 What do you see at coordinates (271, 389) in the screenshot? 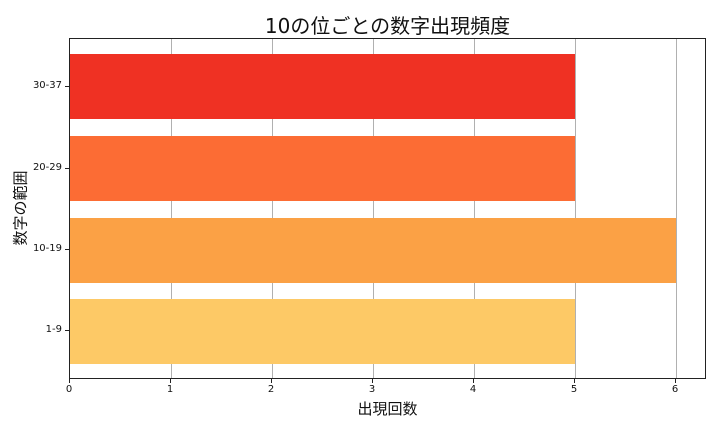
I see `xtick-label-2: 2` at bounding box center [271, 389].